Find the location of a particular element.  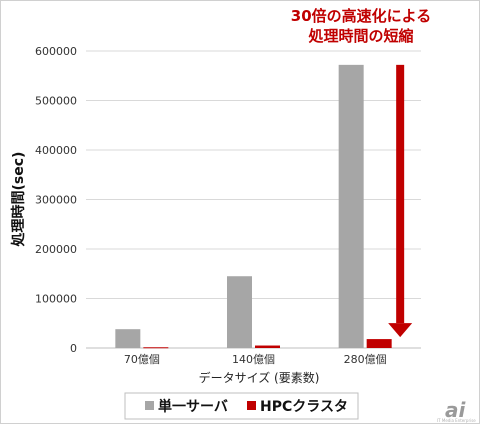

y-tick-label: 300000 is located at coordinates (56, 200).